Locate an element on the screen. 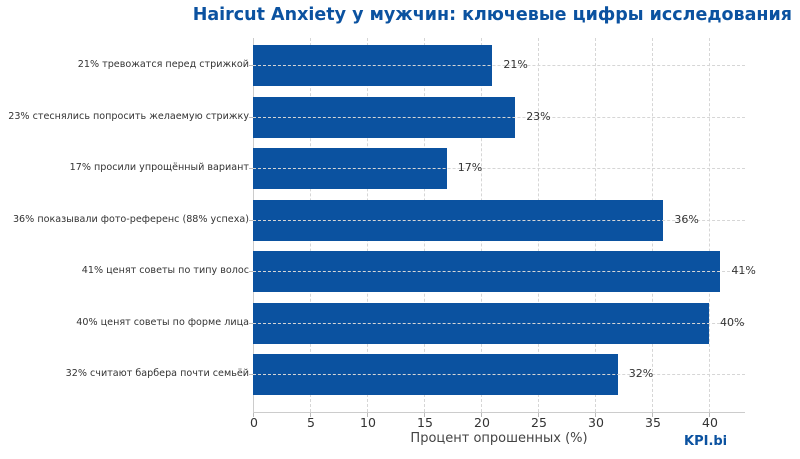 The width and height of the screenshot is (800, 459). vertical-gridline is located at coordinates (709, 225).